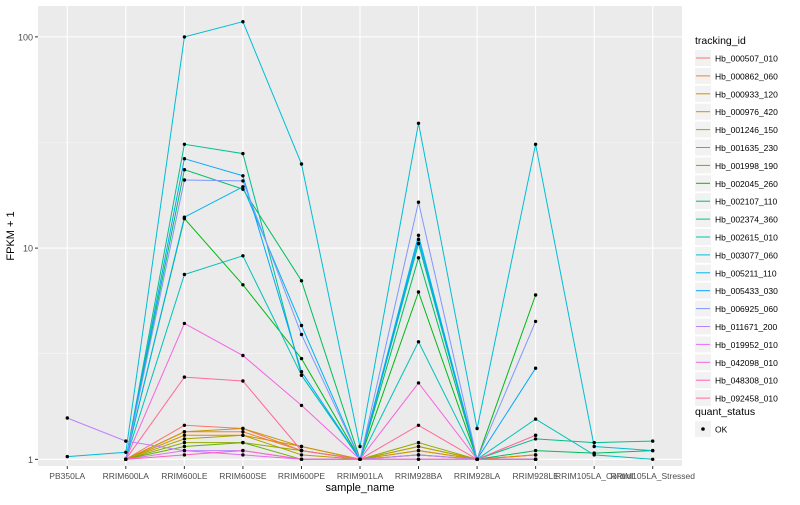  I want to click on y-tick-label: 10, so click(28, 249).